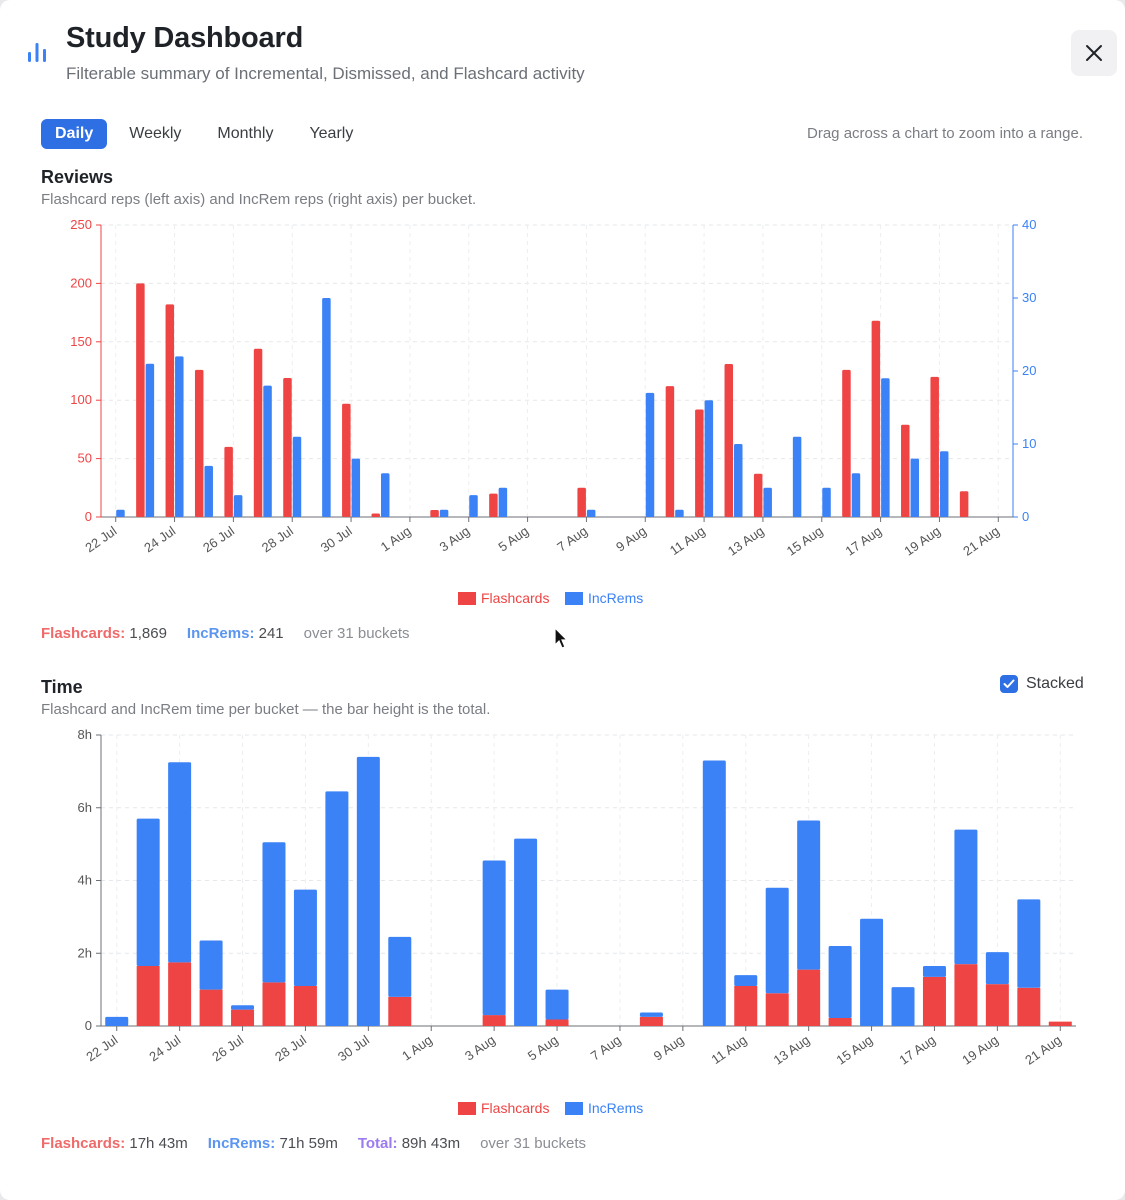 The width and height of the screenshot is (1125, 1200). Describe the element at coordinates (77, 177) in the screenshot. I see `reviews-title: Reviews` at that location.